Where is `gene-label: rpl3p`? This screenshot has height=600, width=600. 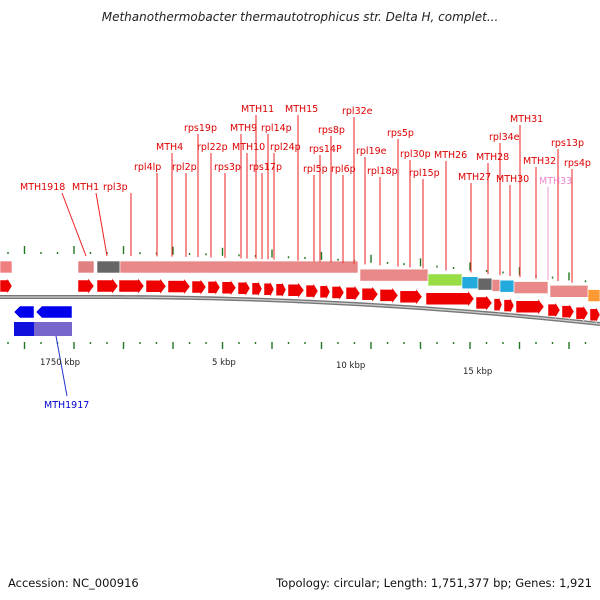
gene-label: rpl3p is located at coordinates (115, 187).